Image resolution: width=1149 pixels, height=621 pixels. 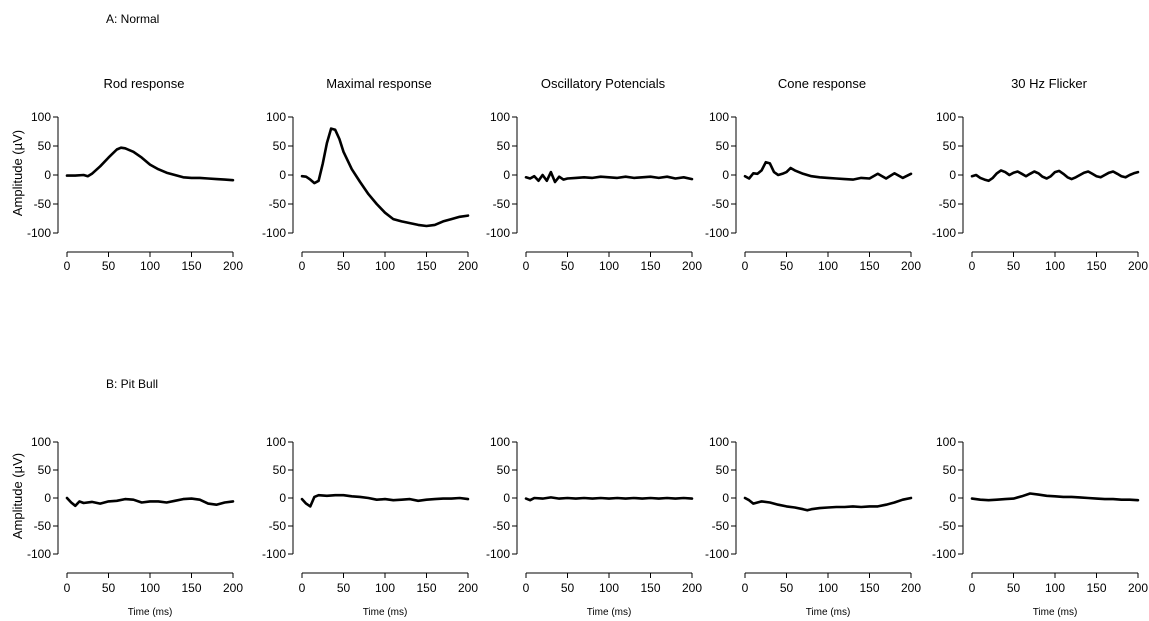 What do you see at coordinates (135, 526) in the screenshot?
I see `panel-pitbull-rod-response: 100 50 0 -50 -100 0 50 100 150 200 Time (ms)` at bounding box center [135, 526].